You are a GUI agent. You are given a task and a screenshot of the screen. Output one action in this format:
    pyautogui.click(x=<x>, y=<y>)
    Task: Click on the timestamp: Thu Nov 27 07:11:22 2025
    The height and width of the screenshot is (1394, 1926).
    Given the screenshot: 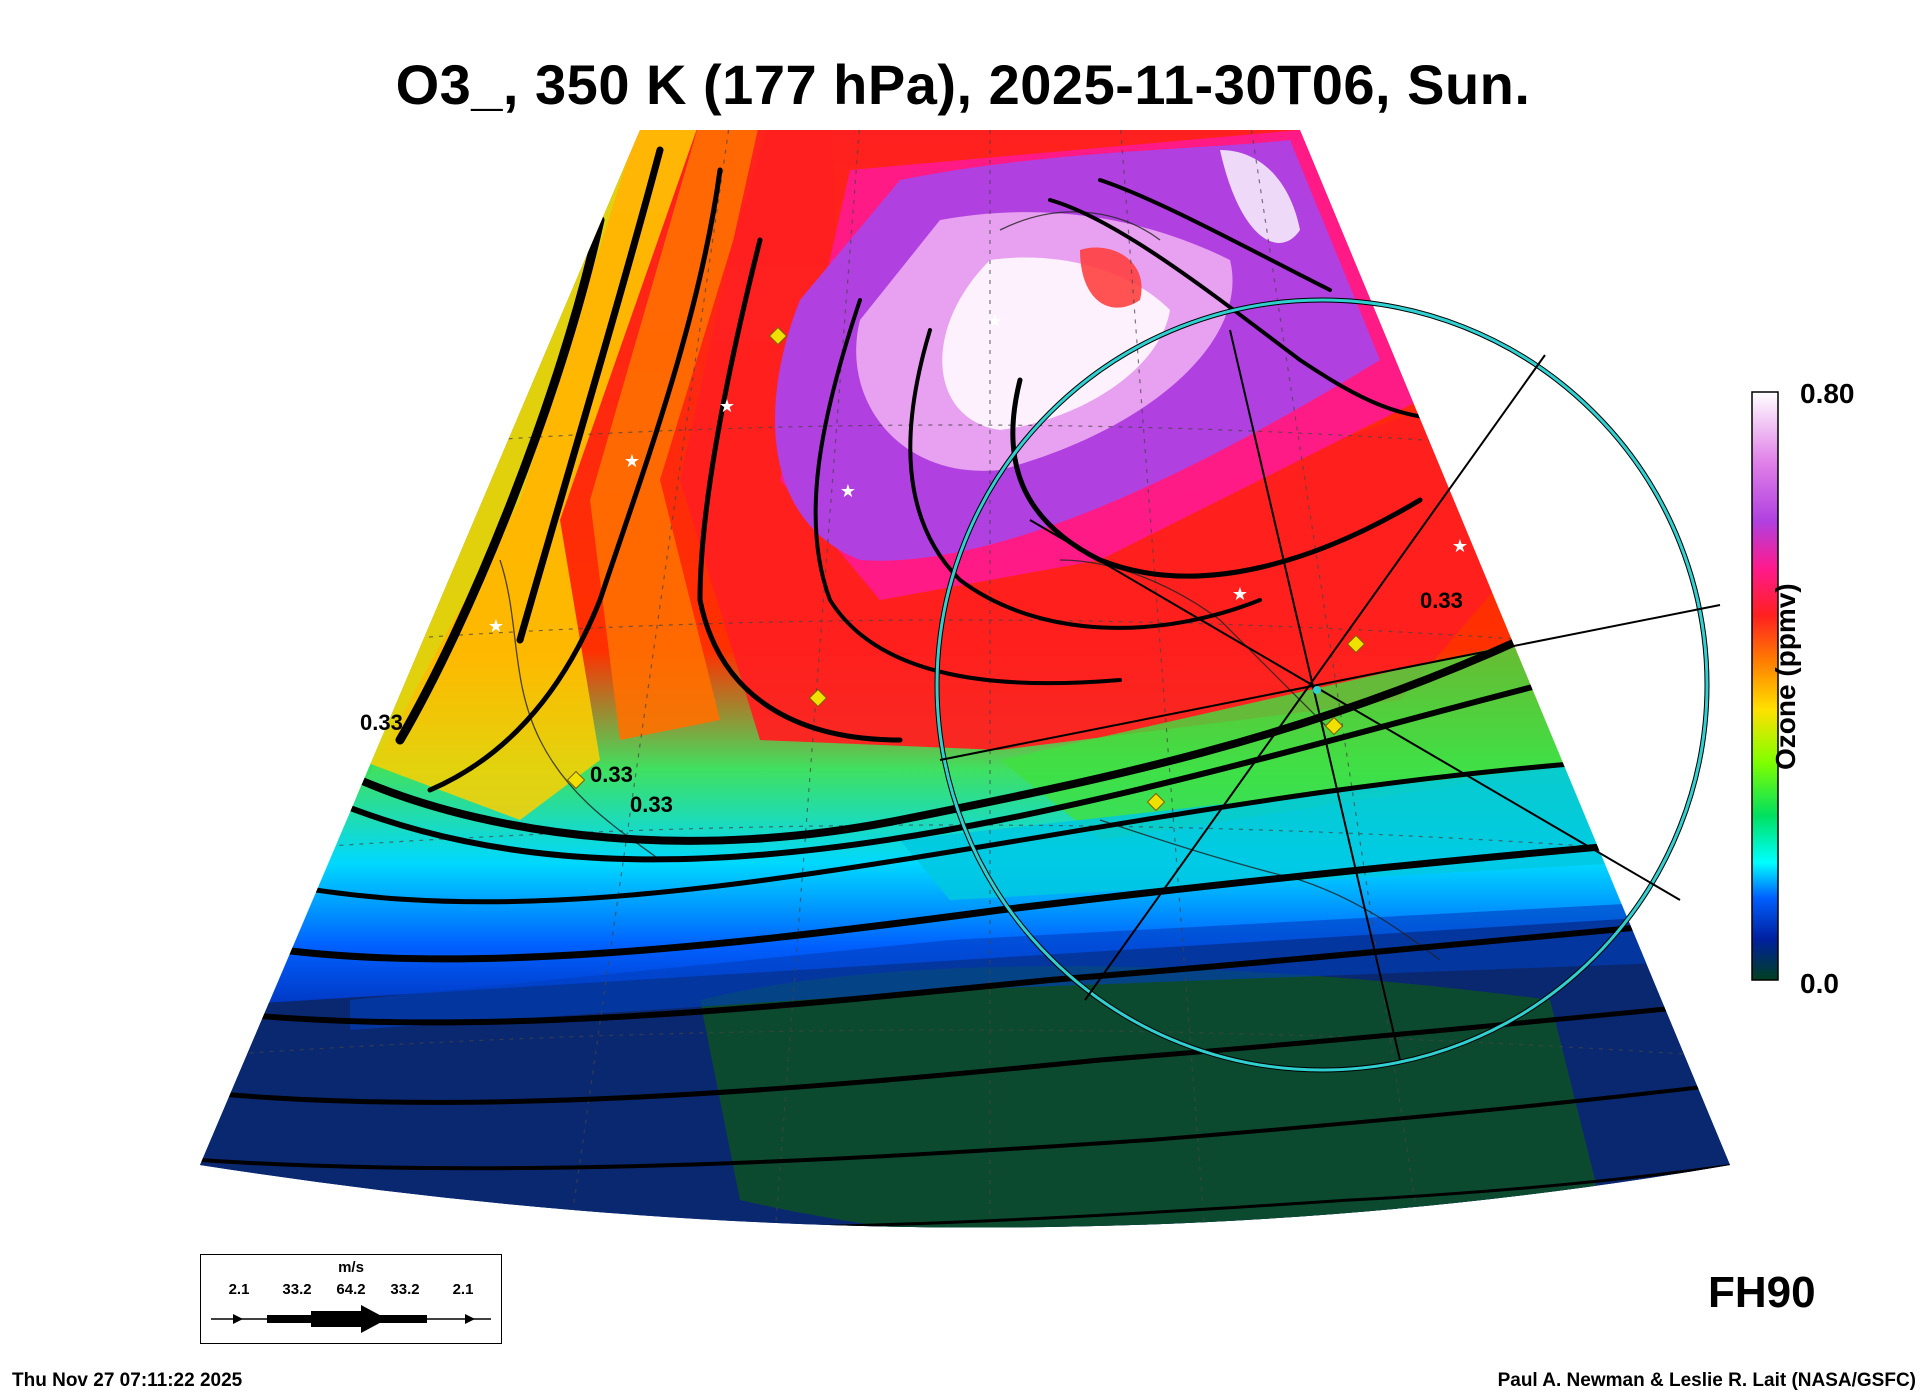 What is the action you would take?
    pyautogui.click(x=127, y=1380)
    